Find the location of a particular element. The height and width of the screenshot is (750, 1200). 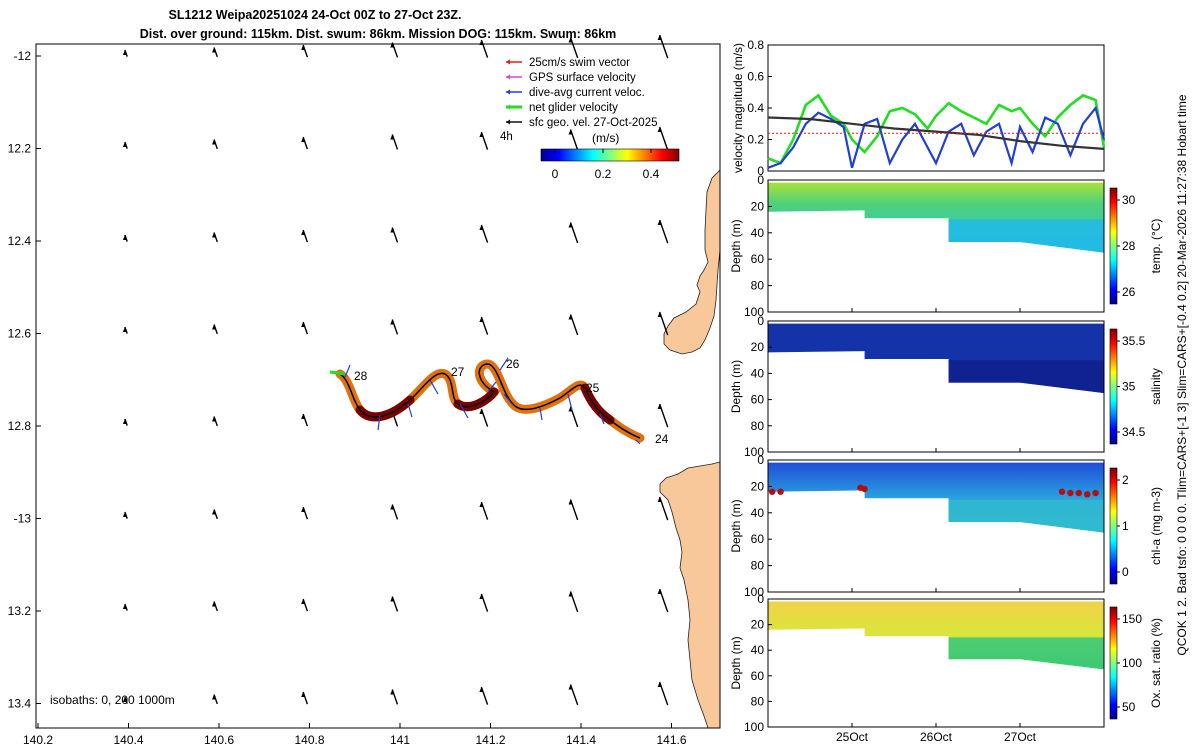

velocity-y-tick-label: 0.6 is located at coordinates (755, 77).